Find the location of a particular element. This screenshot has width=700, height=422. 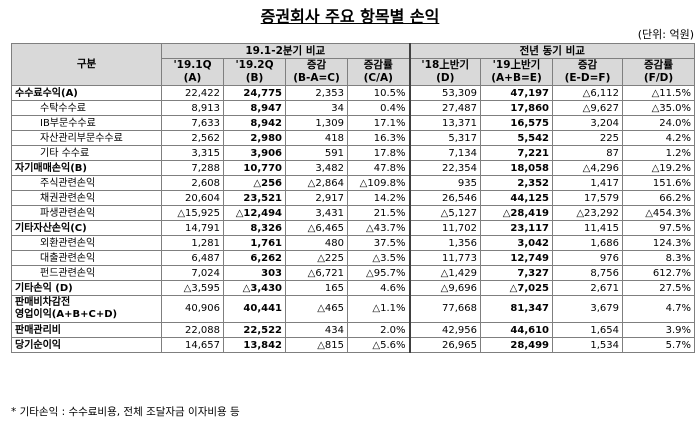

table-cell: 5,317 is located at coordinates (444, 138).